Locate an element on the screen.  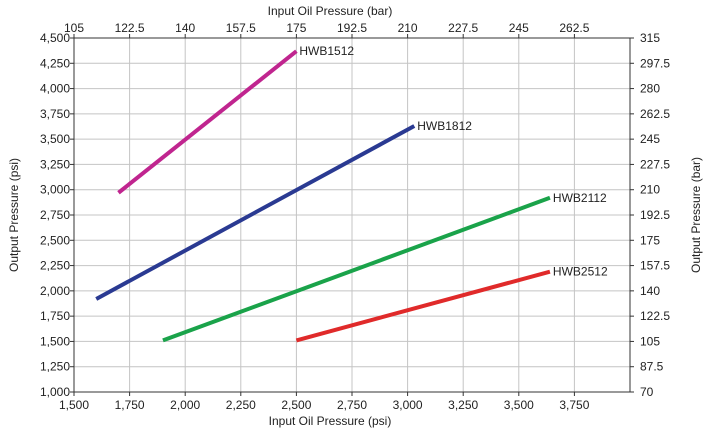
x-top-tick-label: 262.5 is located at coordinates (574, 28).